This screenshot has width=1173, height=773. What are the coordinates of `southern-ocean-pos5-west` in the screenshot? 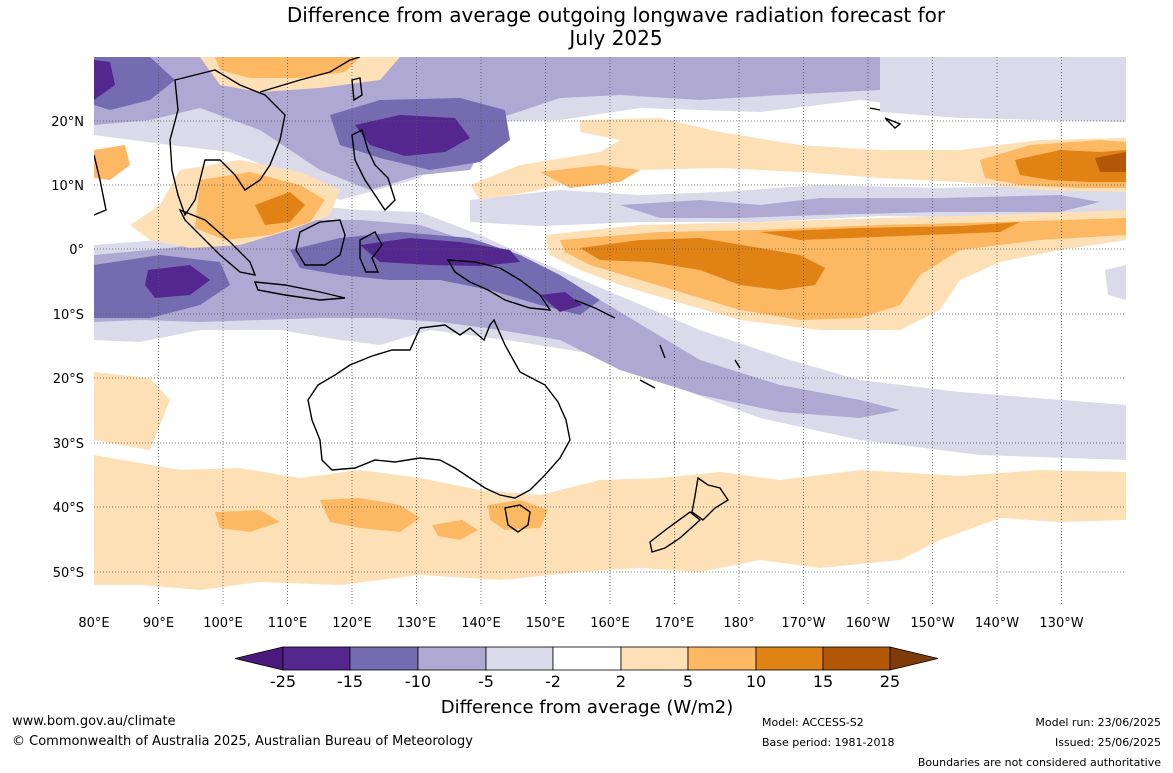 It's located at (247, 521).